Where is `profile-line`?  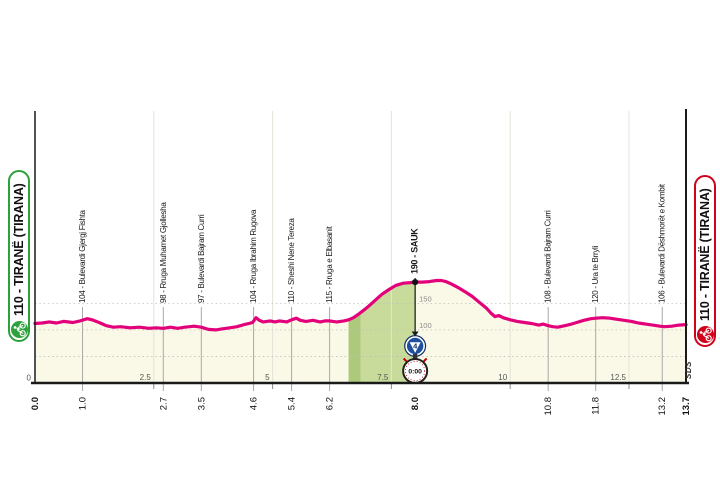 profile-line is located at coordinates (360, 305).